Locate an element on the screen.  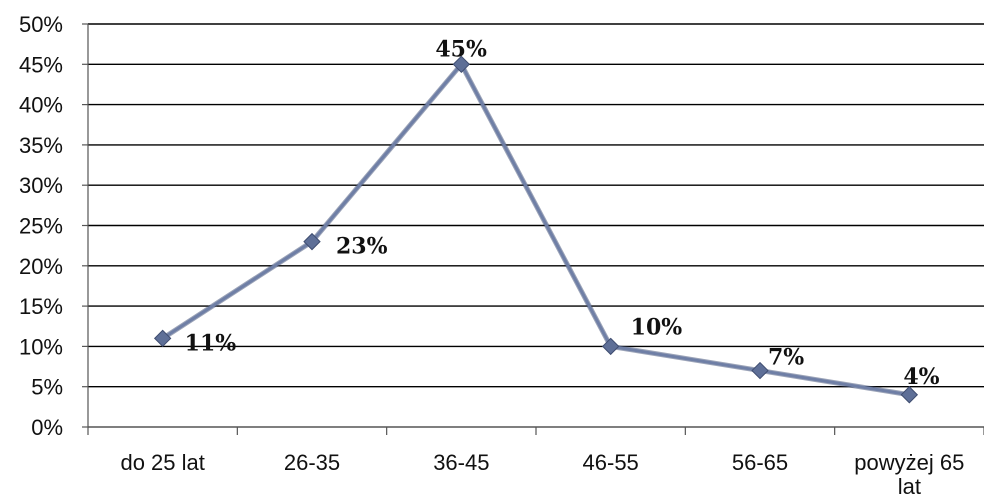
y-tick-label: 30% is located at coordinates (41, 185).